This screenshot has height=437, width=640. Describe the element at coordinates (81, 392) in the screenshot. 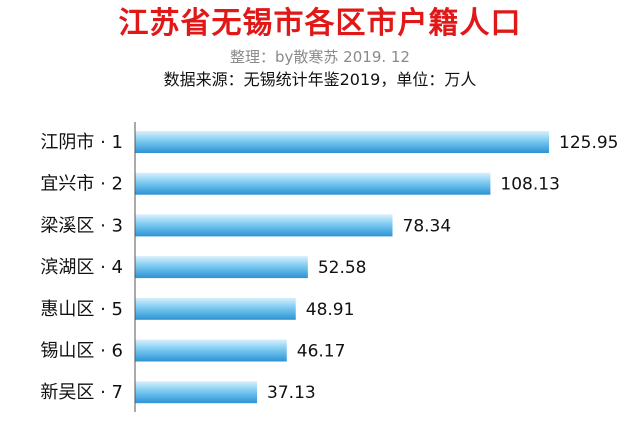

I see `category-label: 新吴区 · 7` at that location.